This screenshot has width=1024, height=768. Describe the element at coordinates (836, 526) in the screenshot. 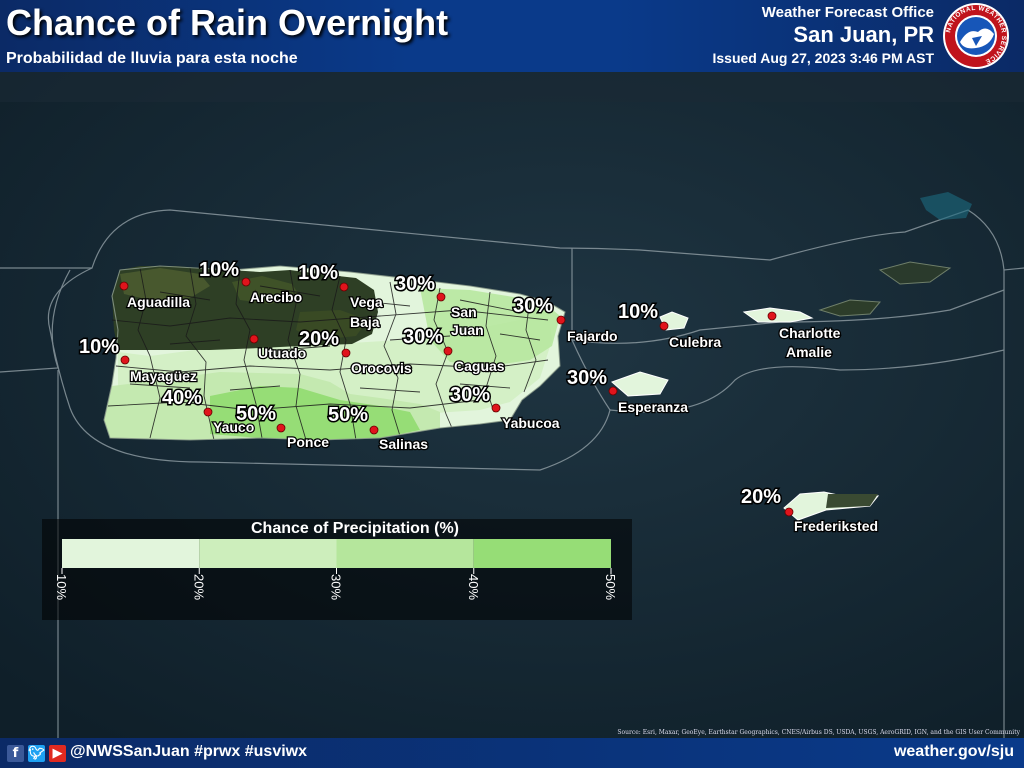

I see `city-frederiksted: Frederiksted` at that location.